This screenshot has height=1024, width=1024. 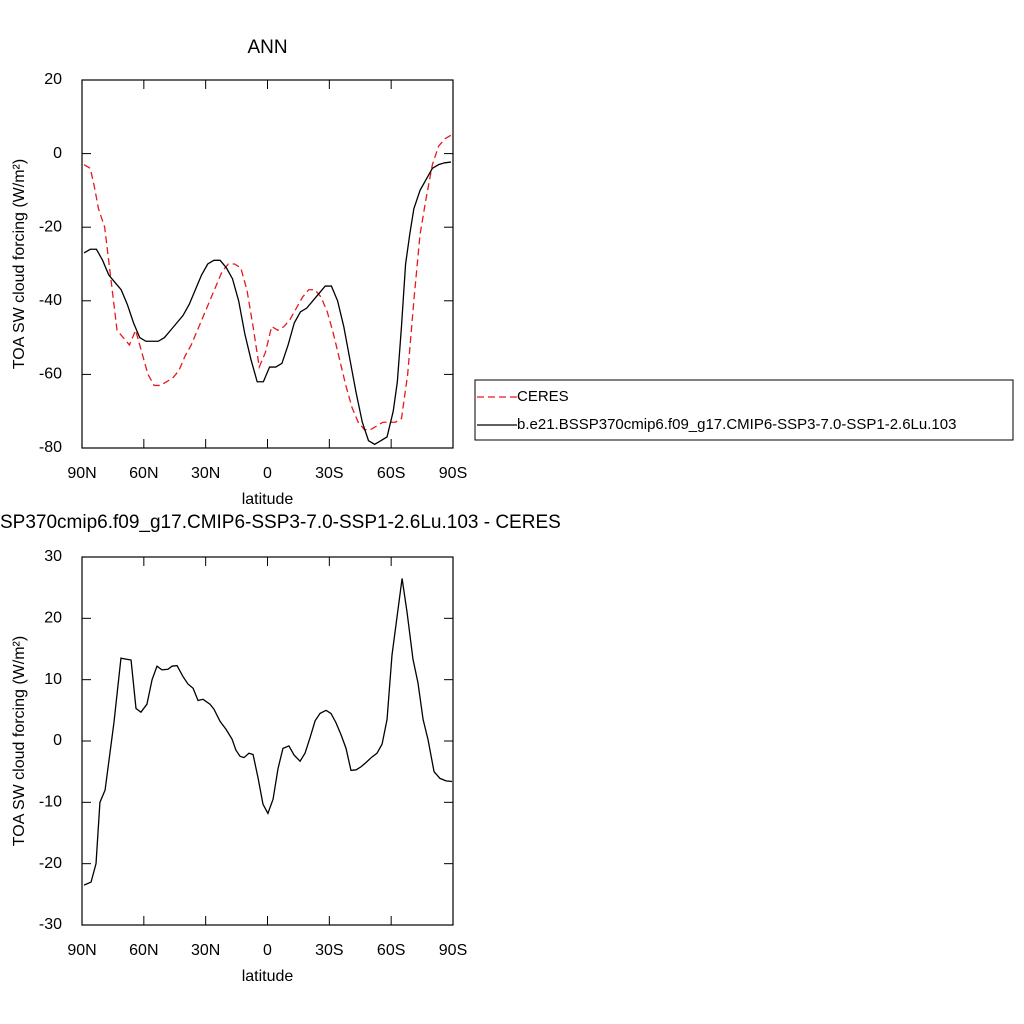 I want to click on legend-label: CERES, so click(x=543, y=396).